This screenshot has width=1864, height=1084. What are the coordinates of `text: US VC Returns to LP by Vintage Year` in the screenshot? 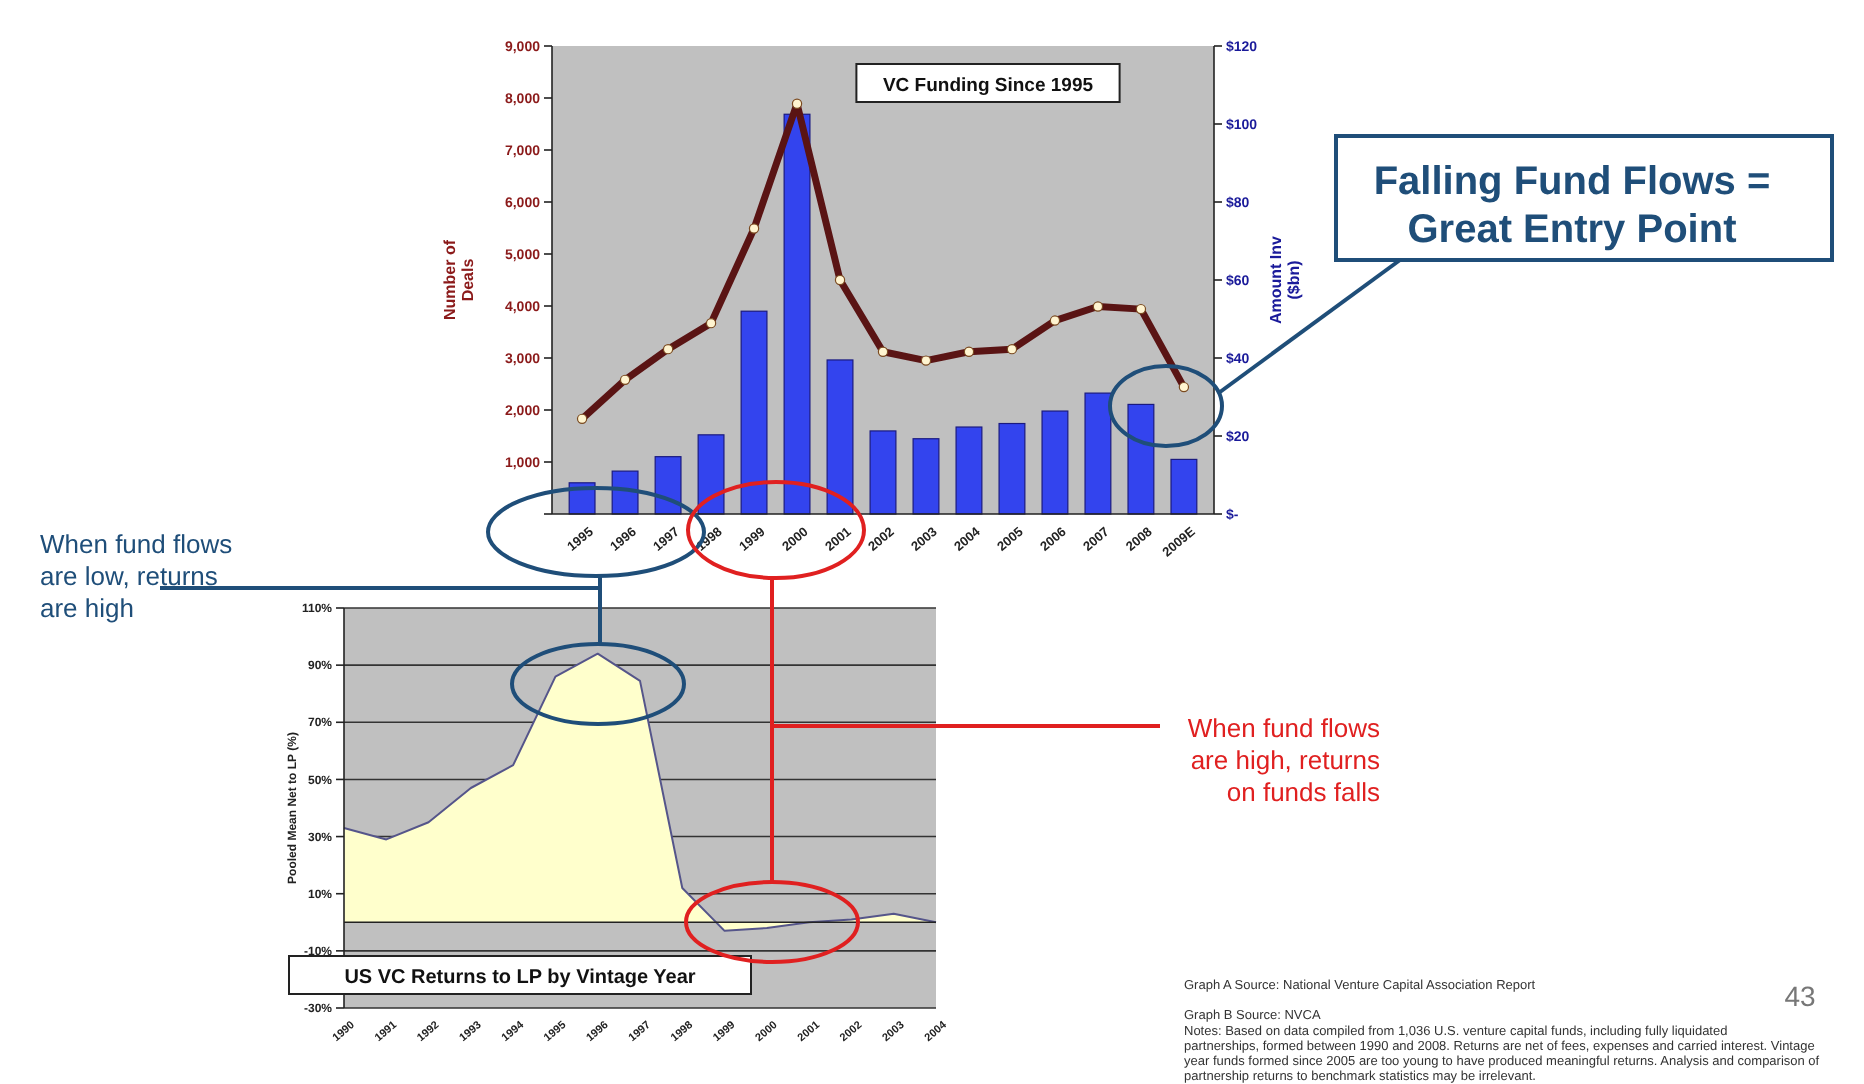 It's located at (520, 978).